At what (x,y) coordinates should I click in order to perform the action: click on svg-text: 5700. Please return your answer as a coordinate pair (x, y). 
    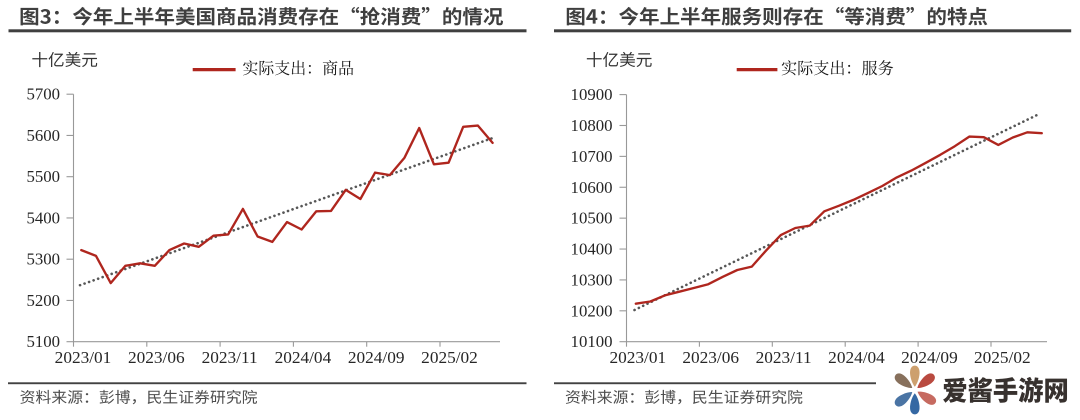
    Looking at the image, I should click on (43, 94).